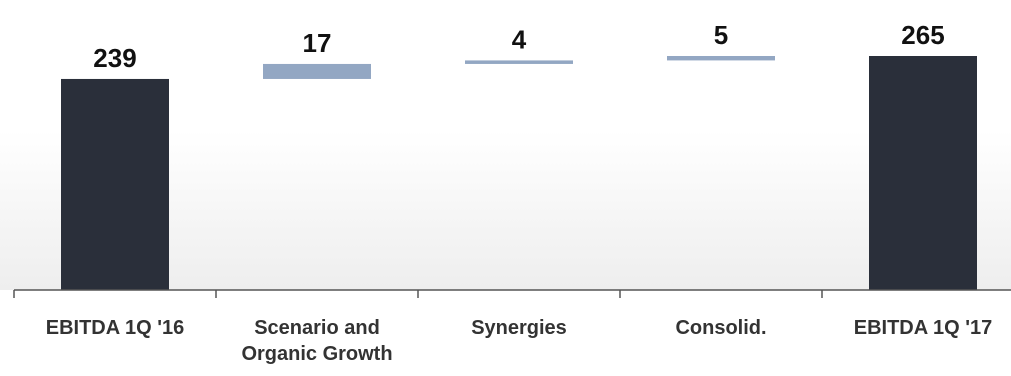  I want to click on category-label: Consolid., so click(720, 328).